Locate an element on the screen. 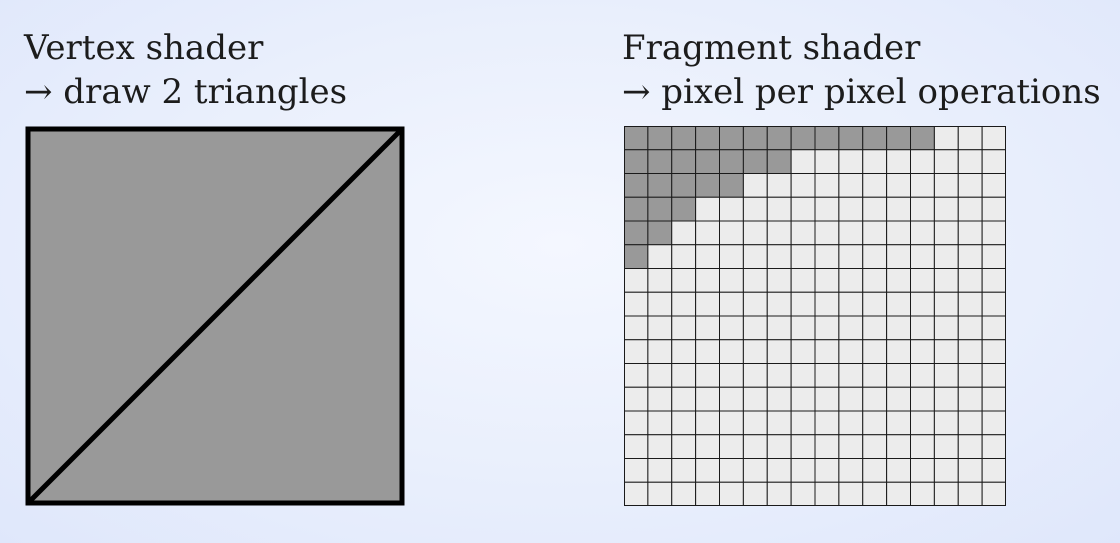  vertex-shader-caption: Vertex shader → draw 2 triangles is located at coordinates (185, 70).